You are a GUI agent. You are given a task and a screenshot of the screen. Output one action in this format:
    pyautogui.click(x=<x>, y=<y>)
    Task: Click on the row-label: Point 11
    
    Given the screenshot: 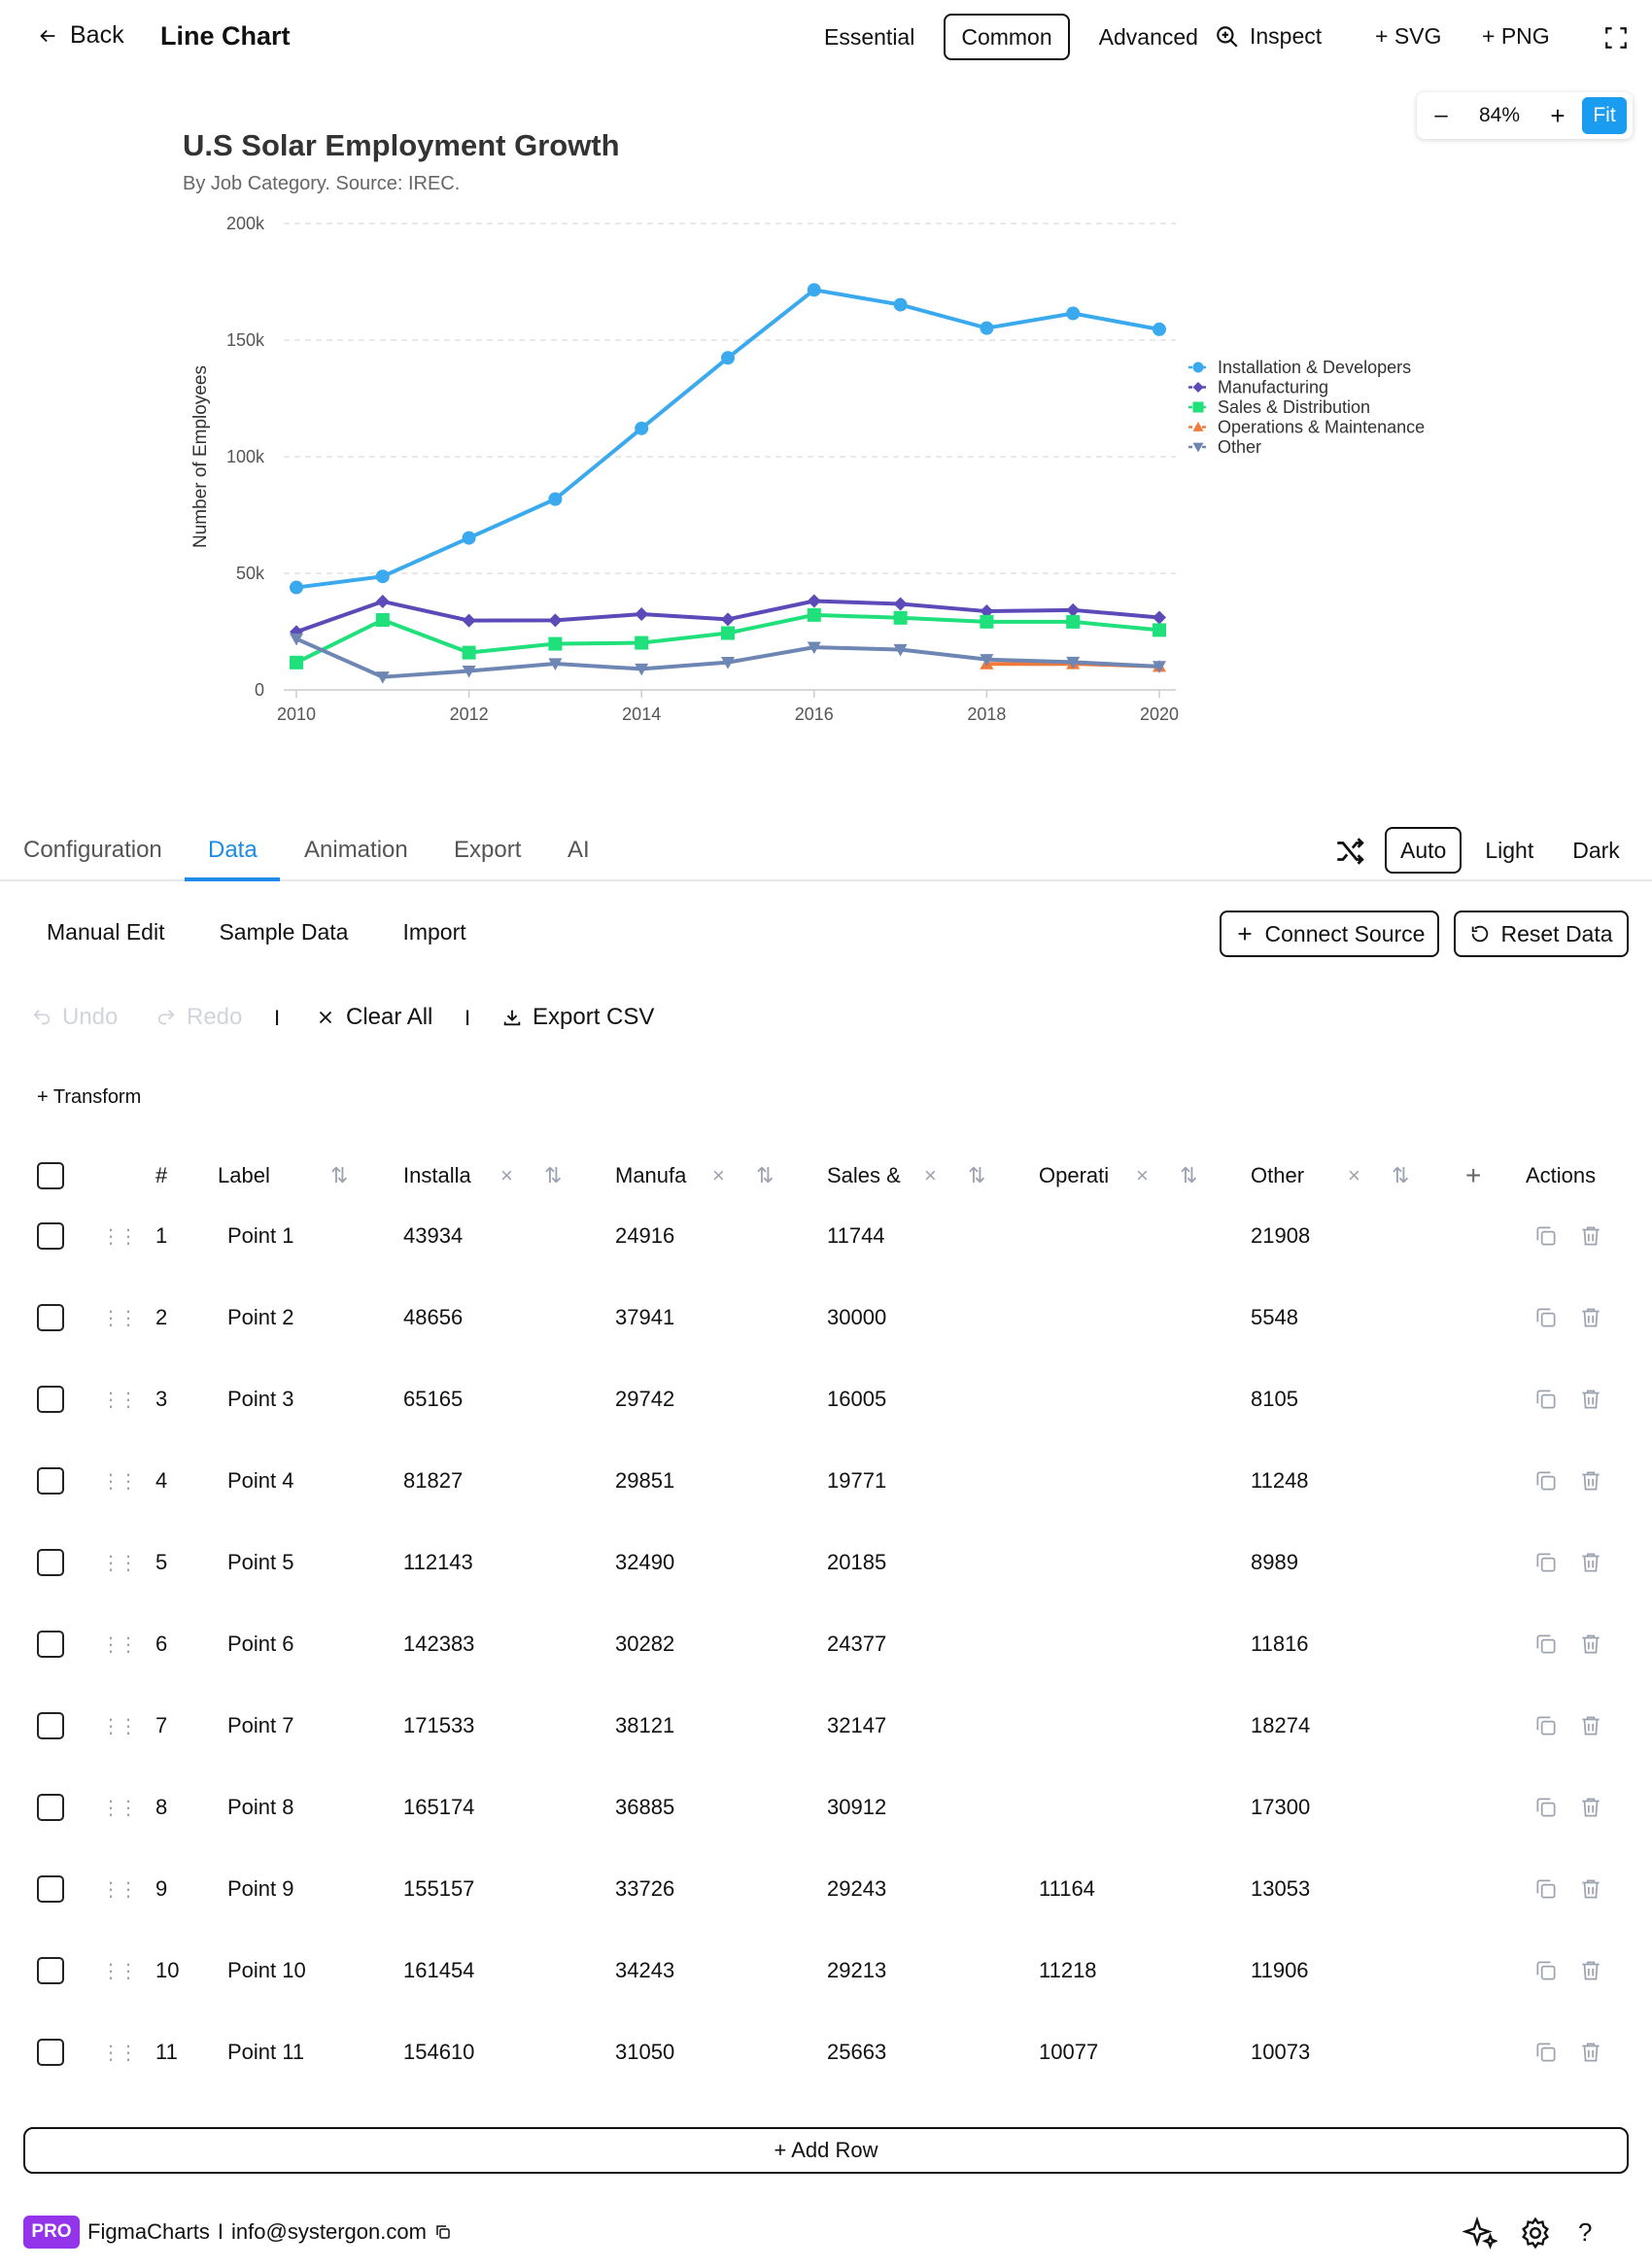 What is the action you would take?
    pyautogui.click(x=266, y=2052)
    